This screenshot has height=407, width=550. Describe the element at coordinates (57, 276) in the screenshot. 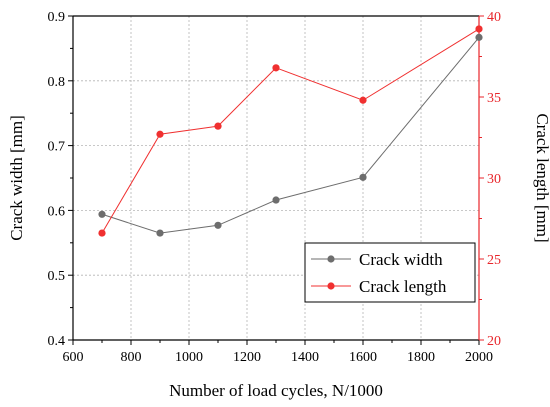

I see `left-tick-label-0.5: 0.5` at that location.